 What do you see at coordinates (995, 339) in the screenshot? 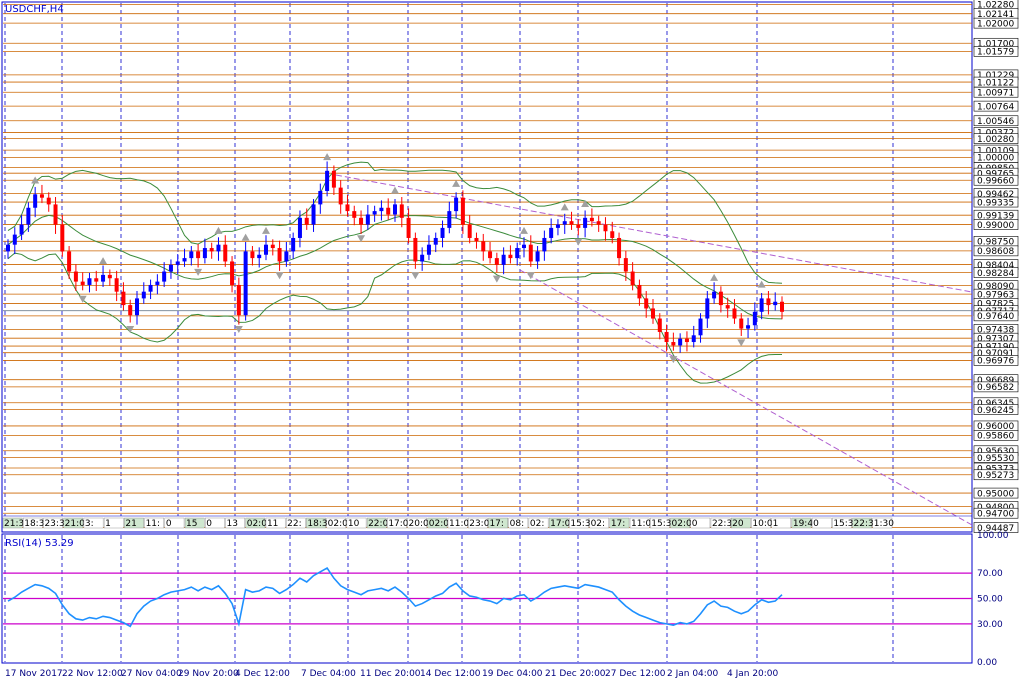
I see `price-level-label: 0.97307` at bounding box center [995, 339].